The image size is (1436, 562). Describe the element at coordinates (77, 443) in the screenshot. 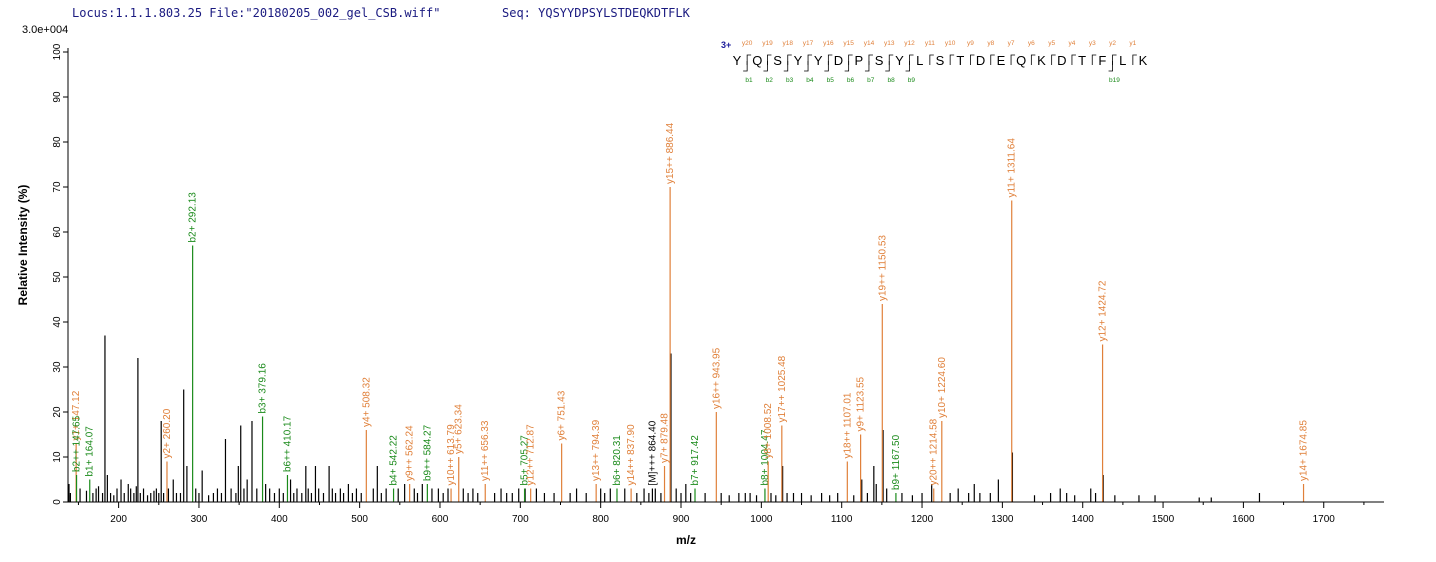

I see `peak-label: b2++ 147.65` at that location.